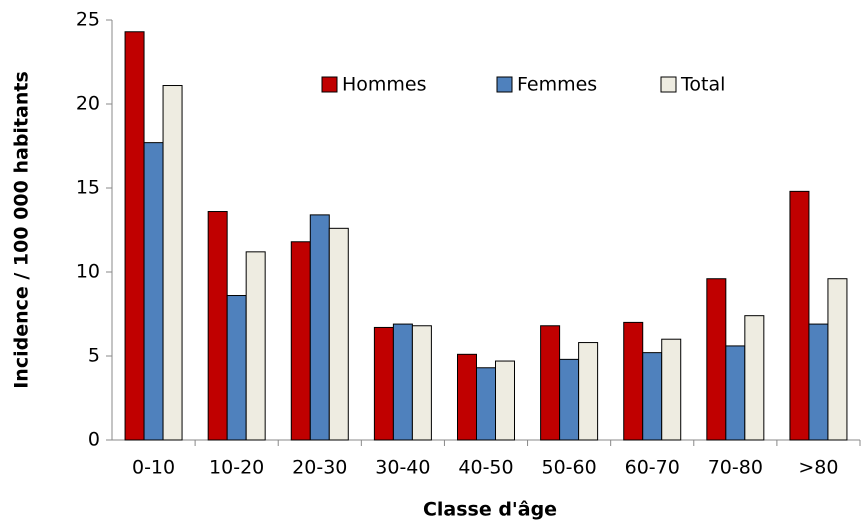 The height and width of the screenshot is (524, 861). Describe the element at coordinates (319, 468) in the screenshot. I see `x-tick-label: 20-30` at that location.